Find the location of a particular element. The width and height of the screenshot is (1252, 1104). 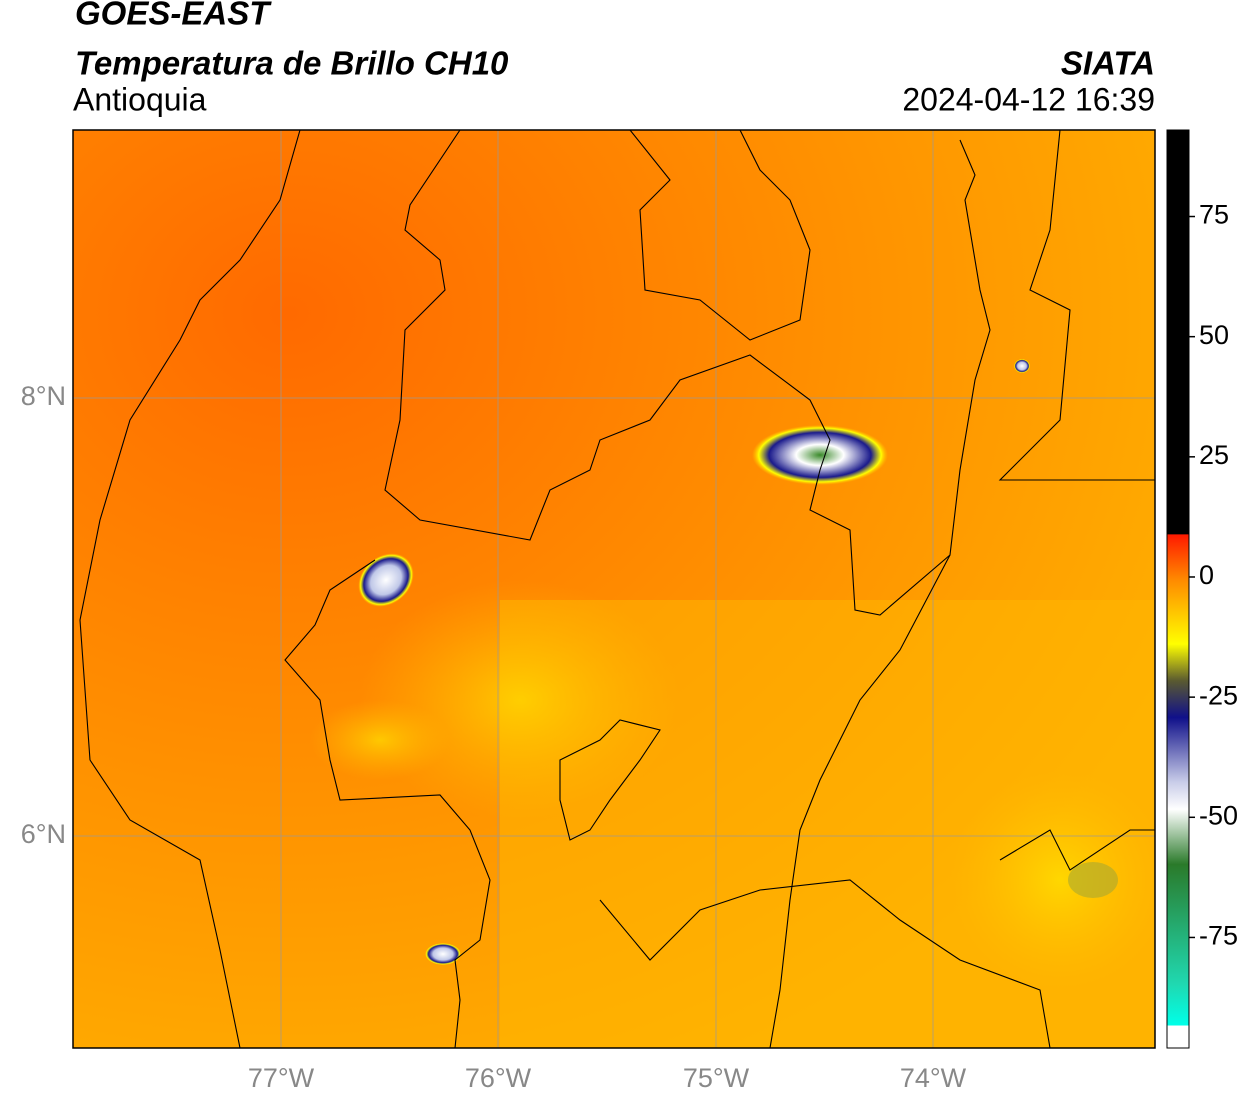

colorbar-tick-label: 75 is located at coordinates (1214, 215).